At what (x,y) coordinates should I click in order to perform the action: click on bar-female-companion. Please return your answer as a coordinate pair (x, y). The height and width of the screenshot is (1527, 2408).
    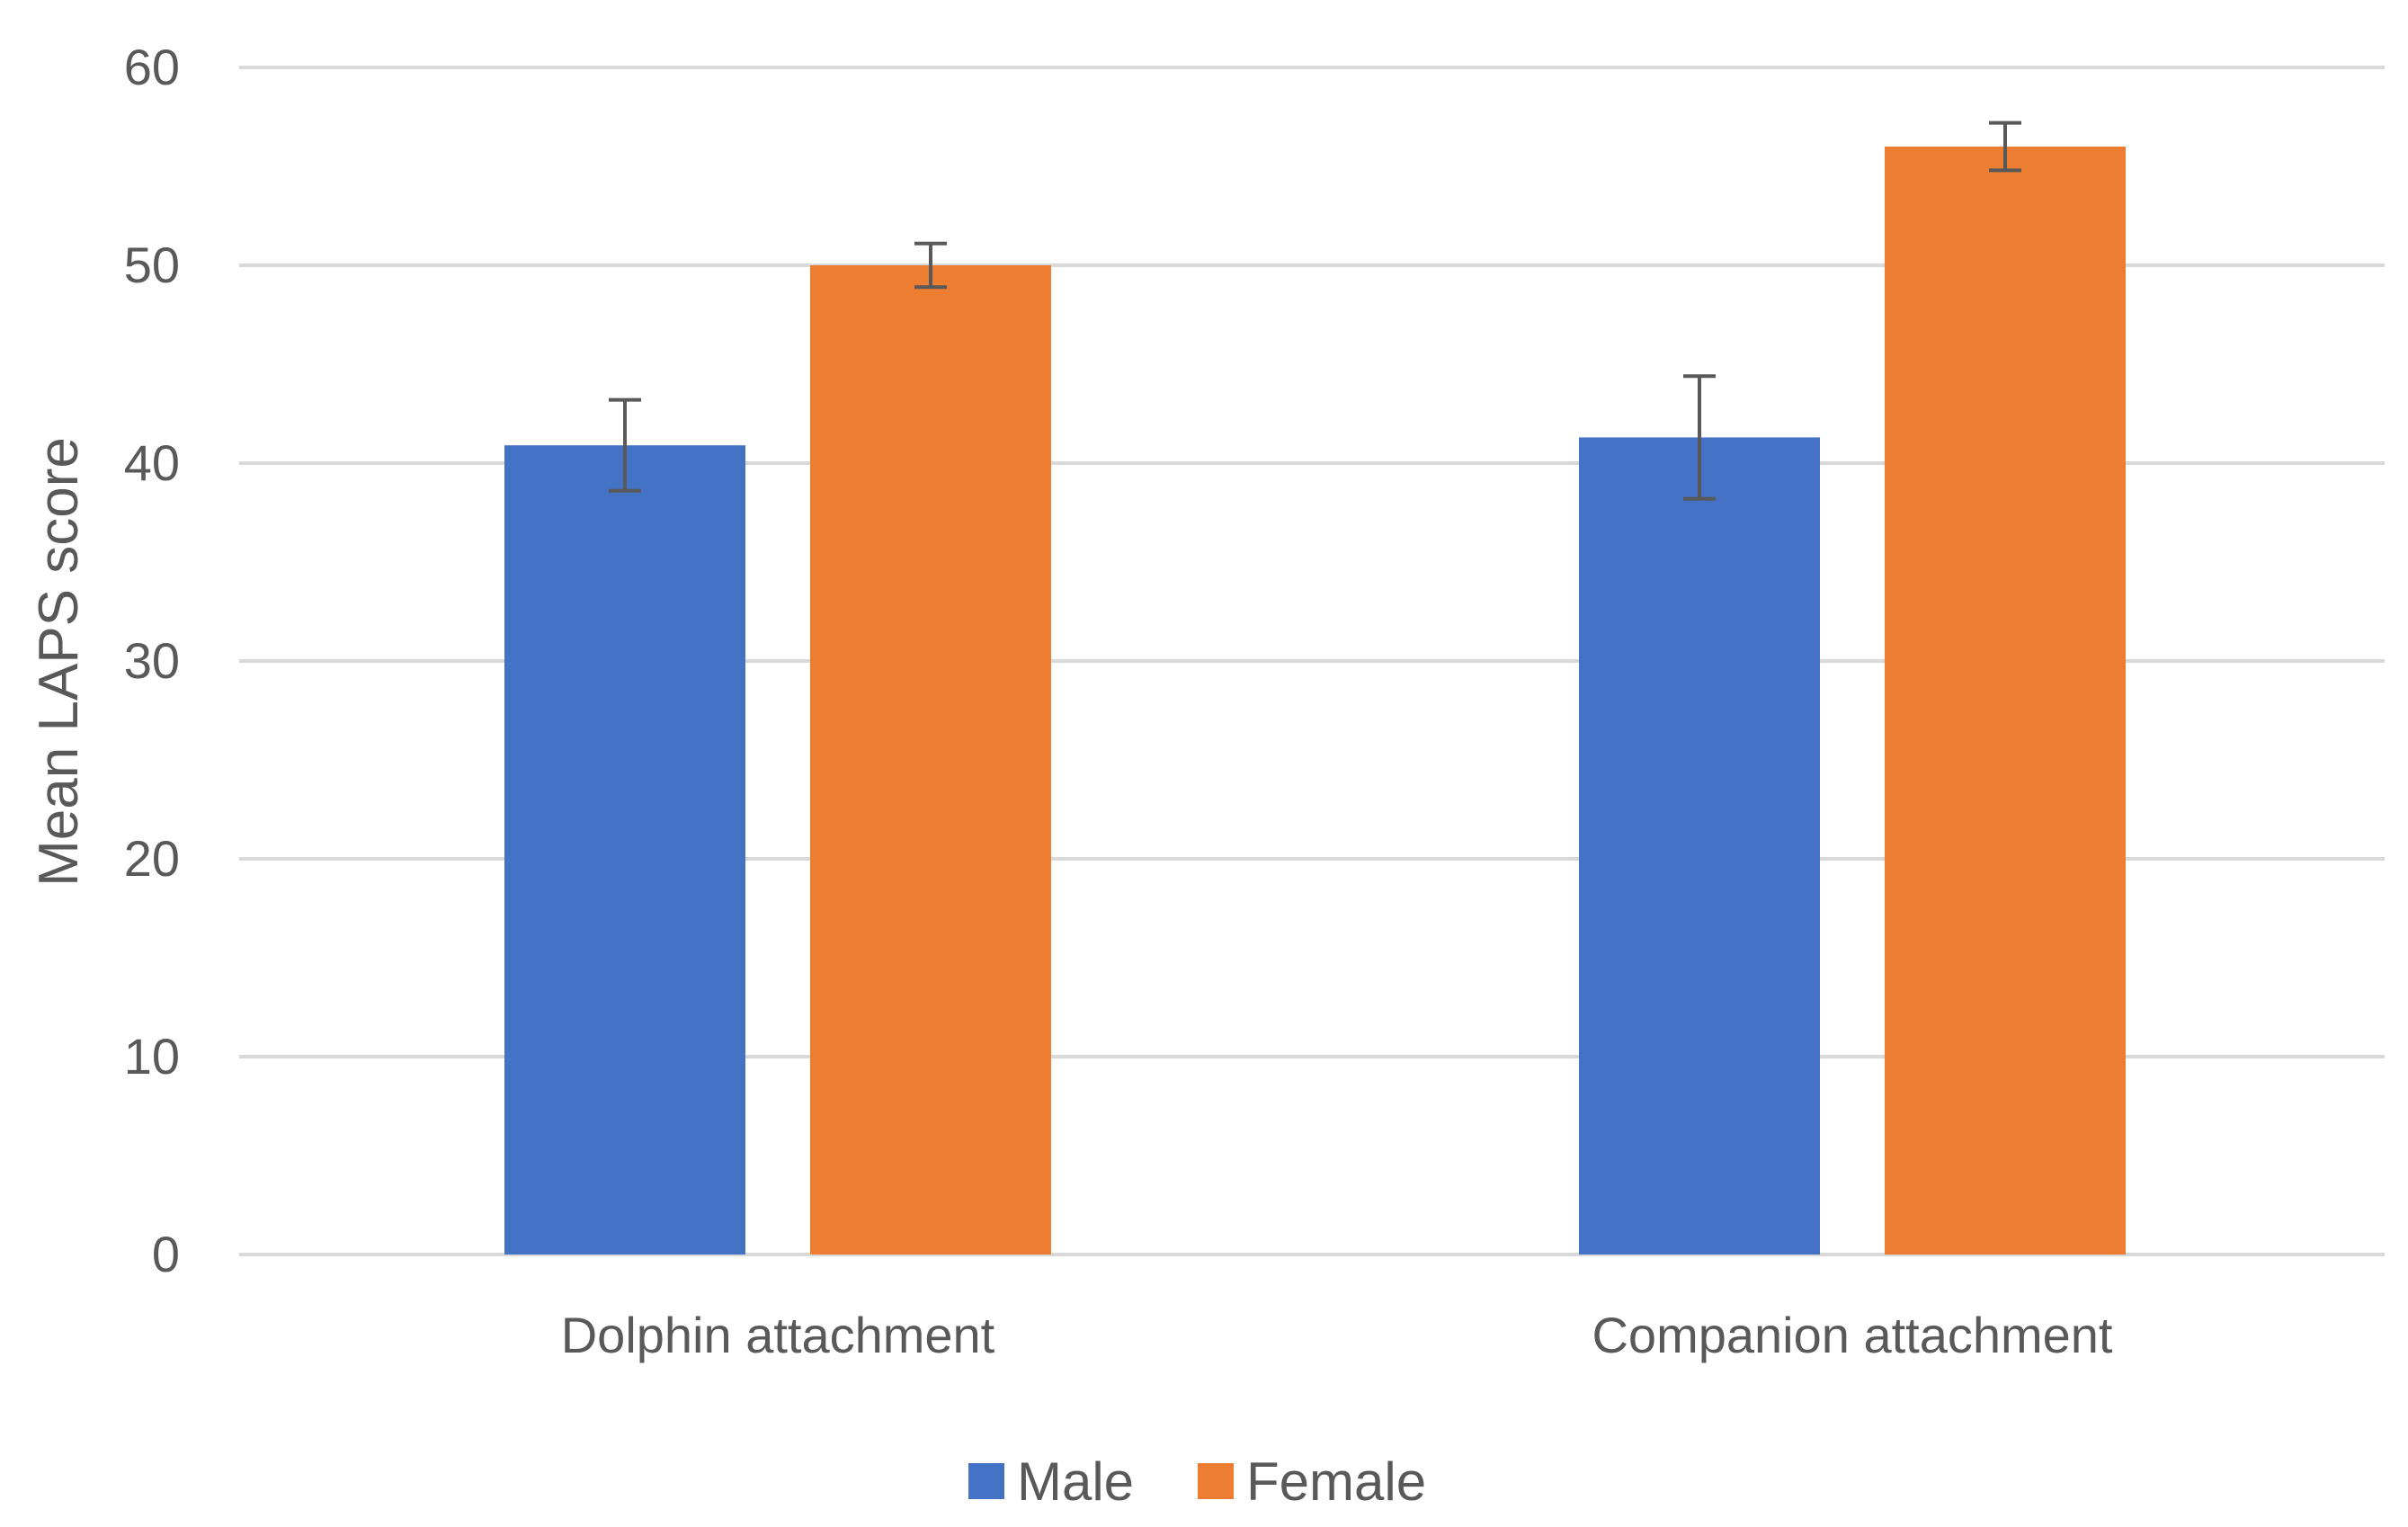
    Looking at the image, I should click on (2006, 701).